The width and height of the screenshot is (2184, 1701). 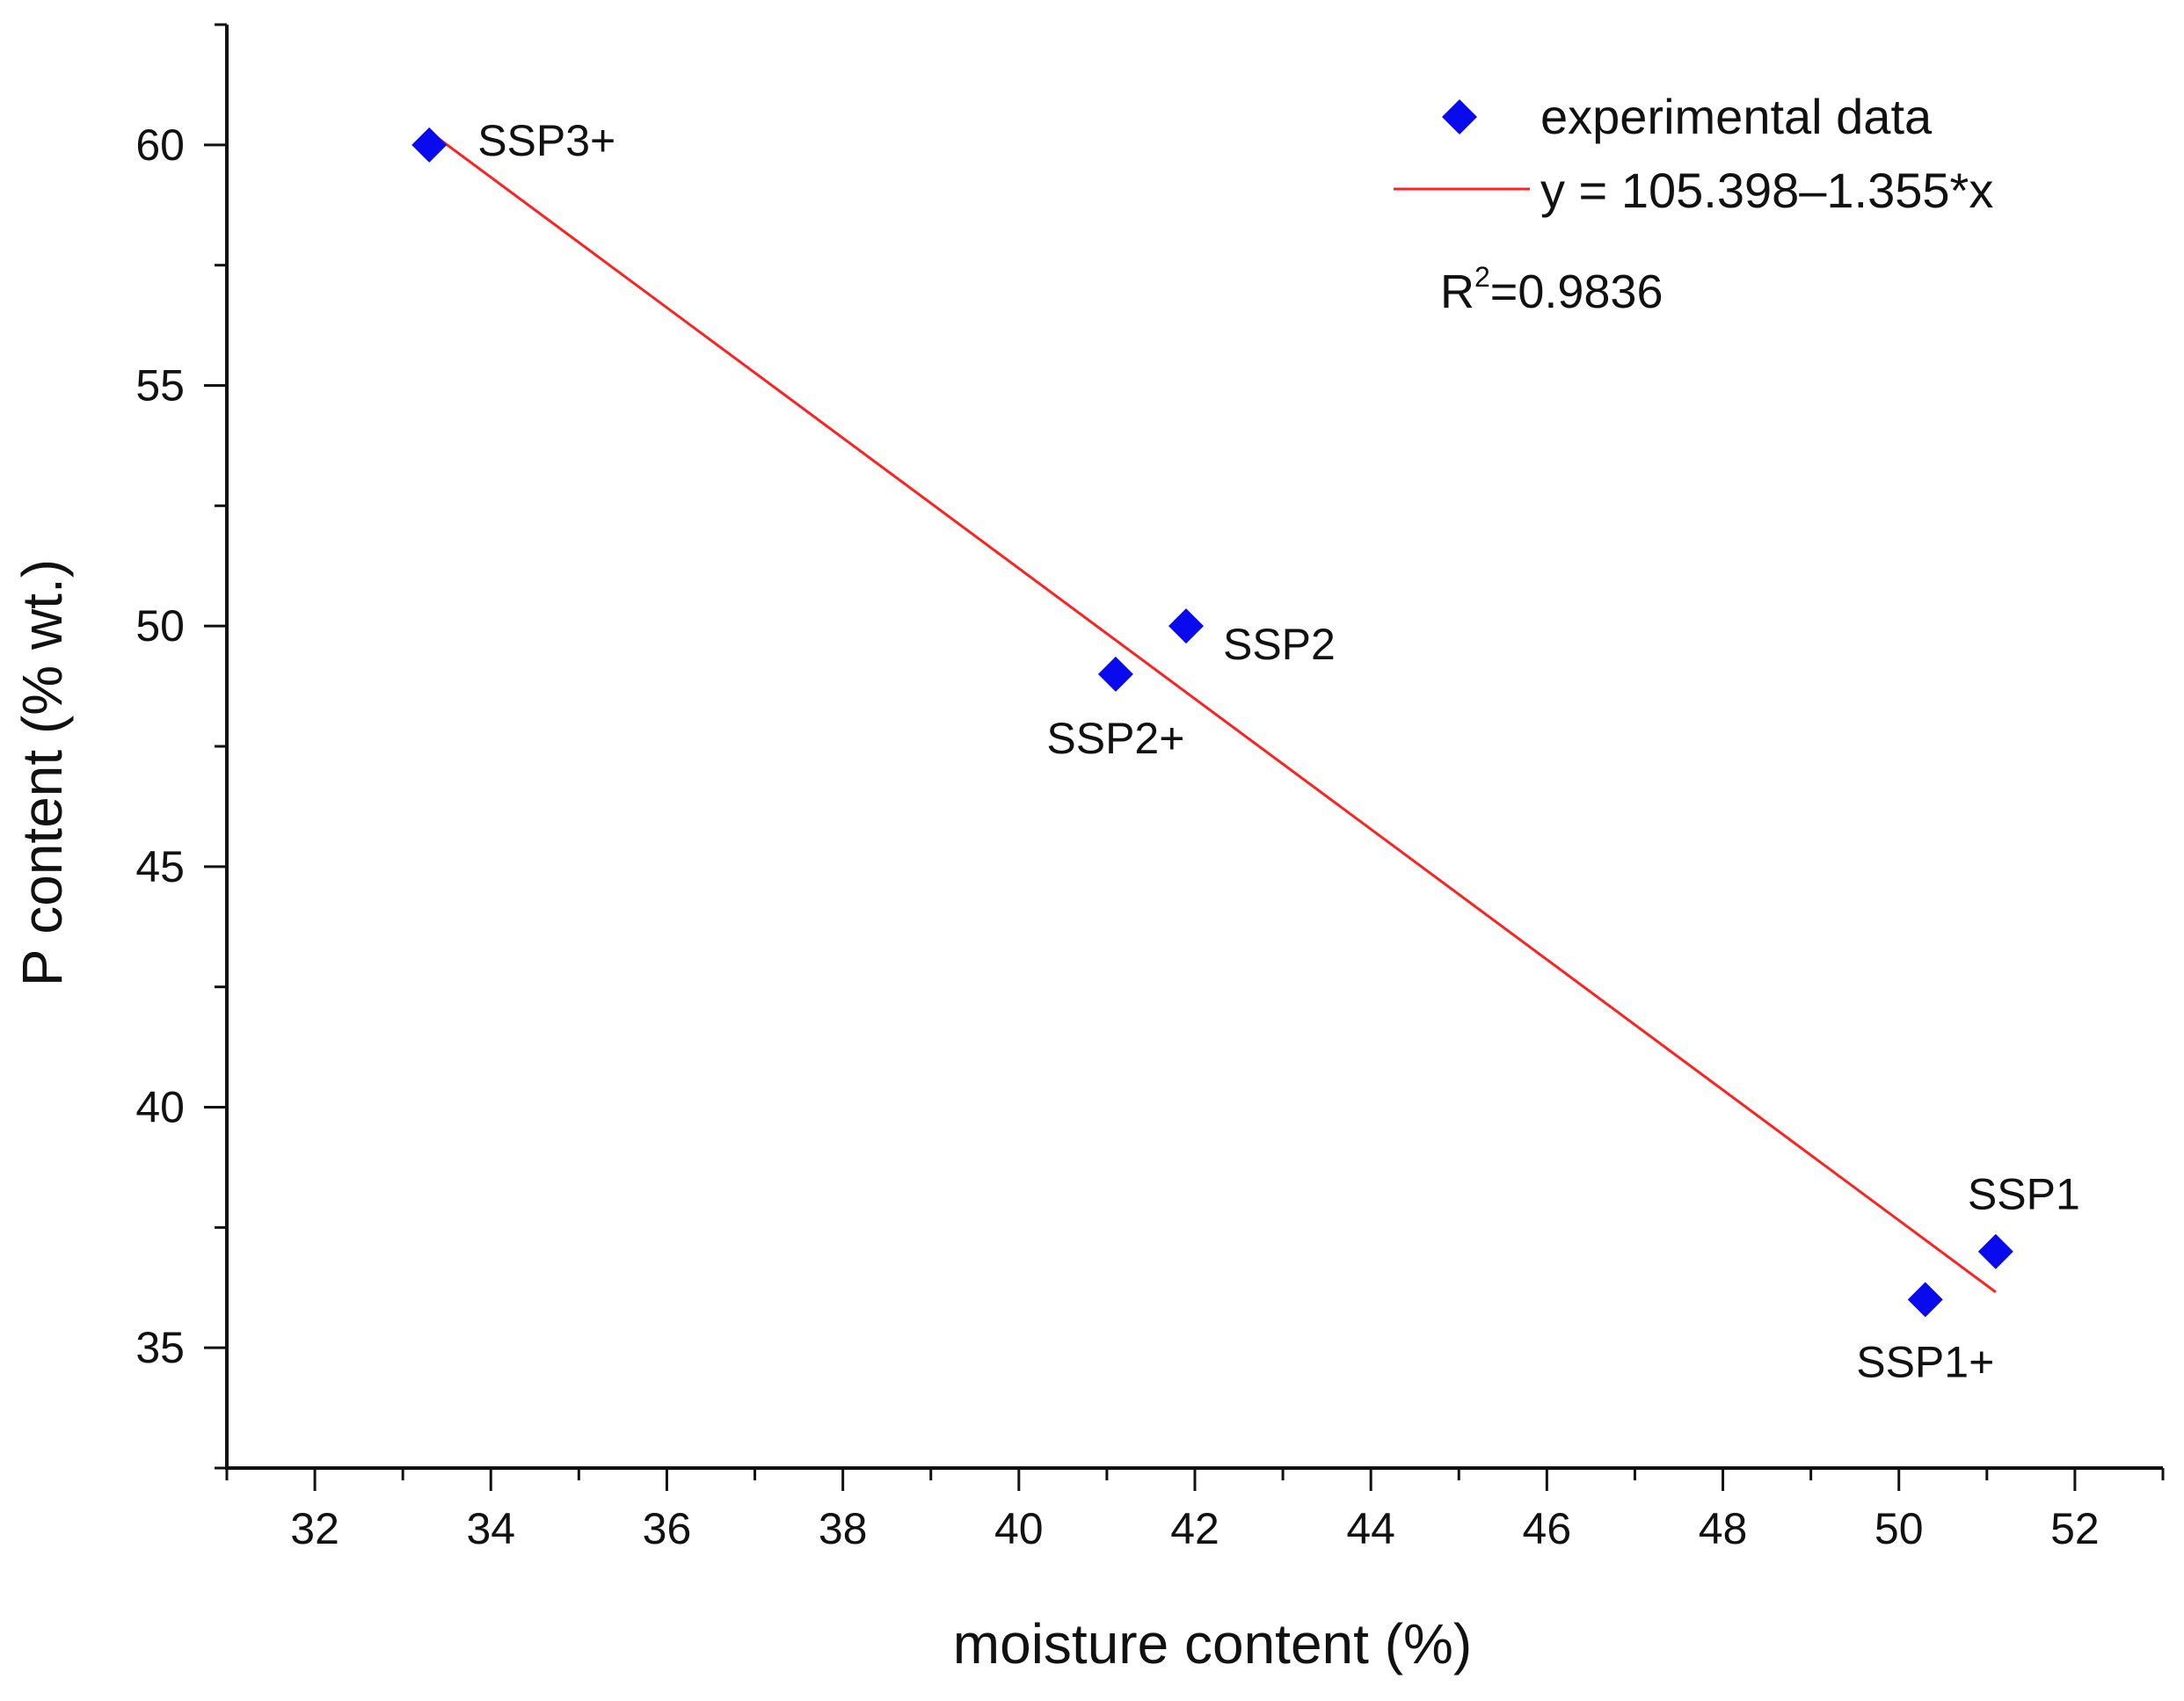 What do you see at coordinates (1115, 739) in the screenshot?
I see `point-label: SSP2+` at bounding box center [1115, 739].